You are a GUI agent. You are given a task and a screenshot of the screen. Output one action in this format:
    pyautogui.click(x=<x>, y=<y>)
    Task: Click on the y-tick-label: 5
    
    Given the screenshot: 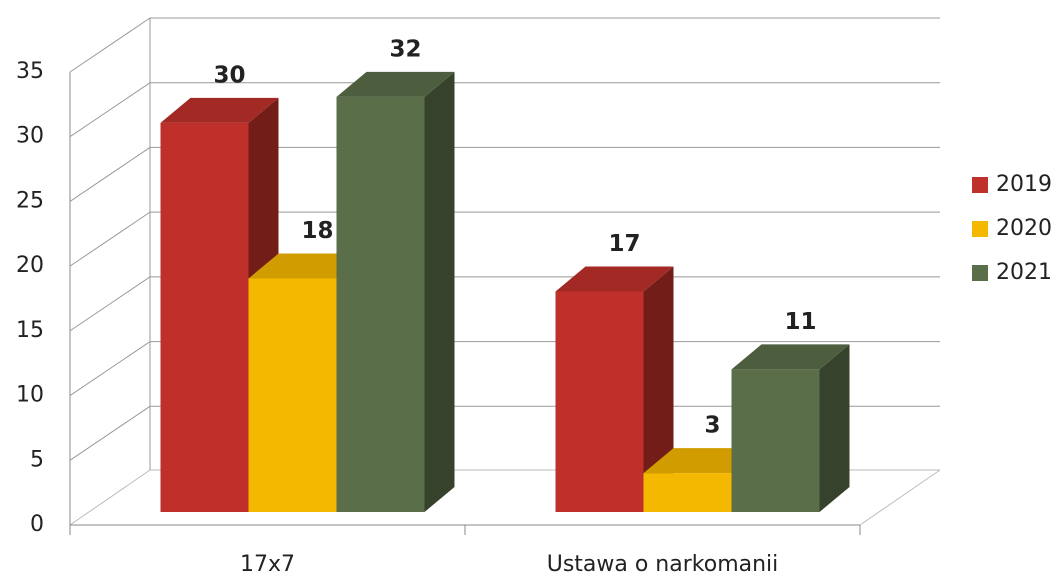 What is the action you would take?
    pyautogui.click(x=37, y=459)
    